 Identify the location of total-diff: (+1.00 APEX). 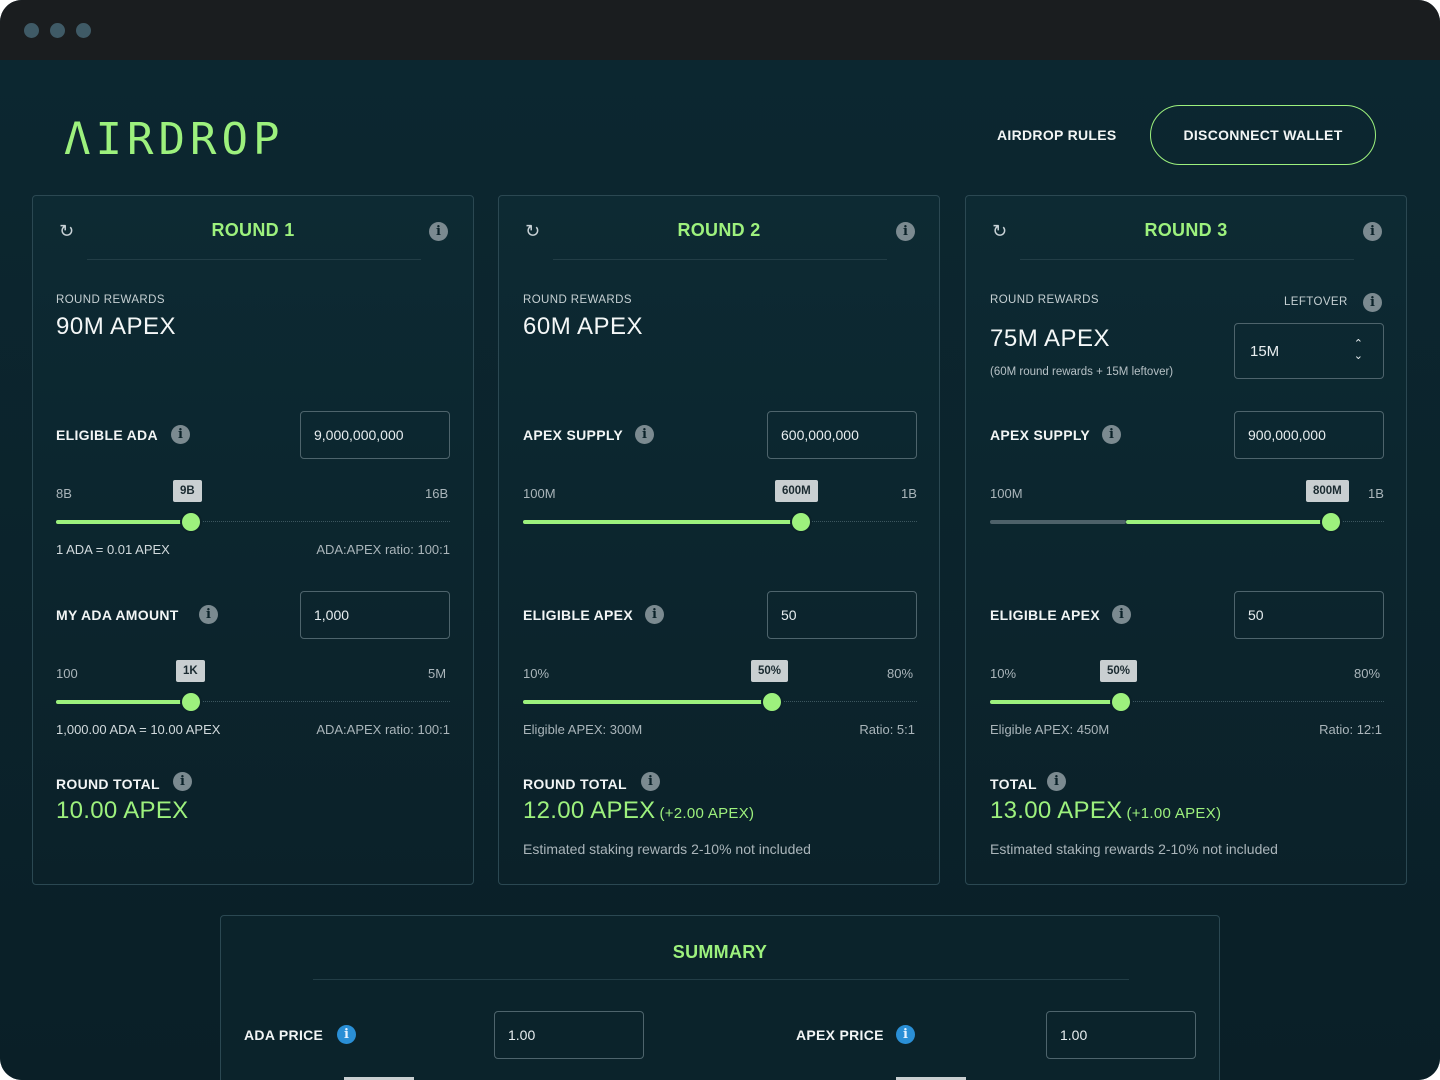
(1174, 813).